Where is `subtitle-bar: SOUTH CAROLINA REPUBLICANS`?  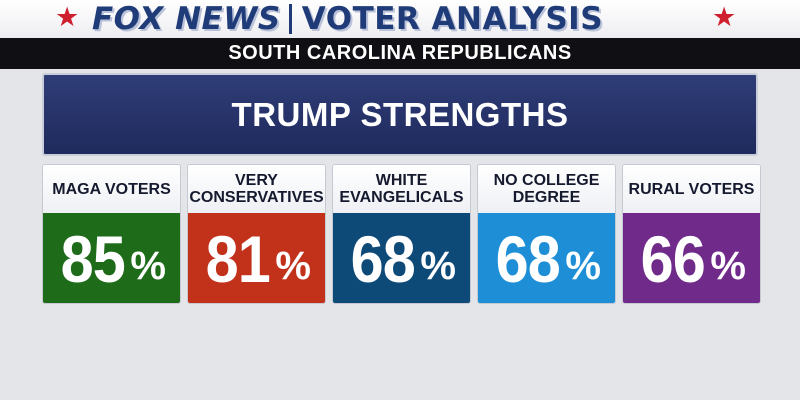 subtitle-bar: SOUTH CAROLINA REPUBLICANS is located at coordinates (400, 53).